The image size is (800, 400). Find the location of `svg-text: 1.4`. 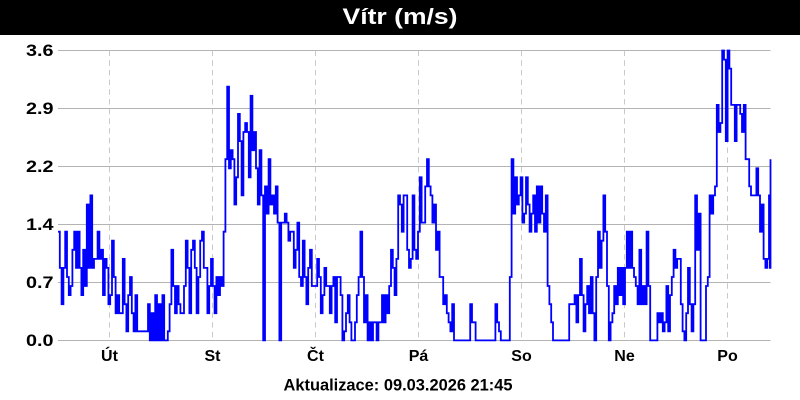

svg-text: 1.4 is located at coordinates (40, 224).